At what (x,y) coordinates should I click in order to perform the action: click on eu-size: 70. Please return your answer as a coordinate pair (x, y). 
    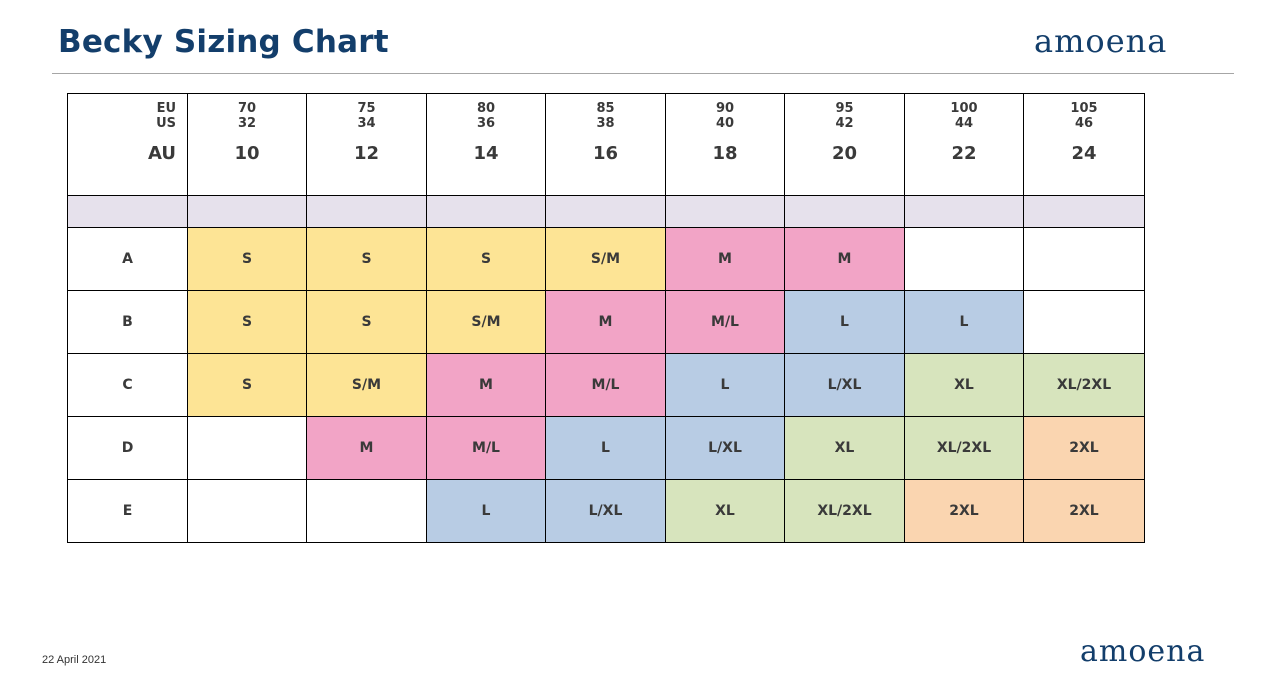
    Looking at the image, I should click on (247, 108).